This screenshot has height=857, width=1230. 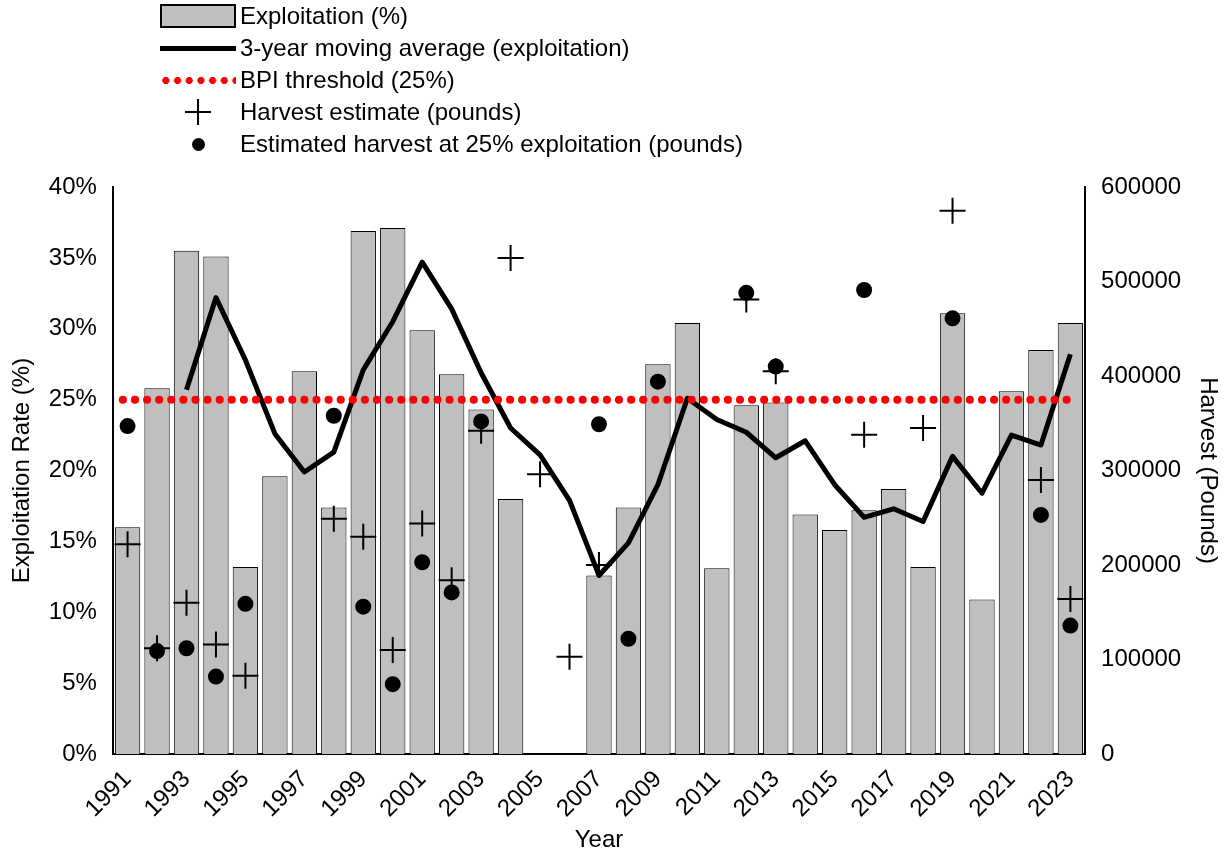 What do you see at coordinates (1141, 469) in the screenshot?
I see `y2-tick-label: 300000` at bounding box center [1141, 469].